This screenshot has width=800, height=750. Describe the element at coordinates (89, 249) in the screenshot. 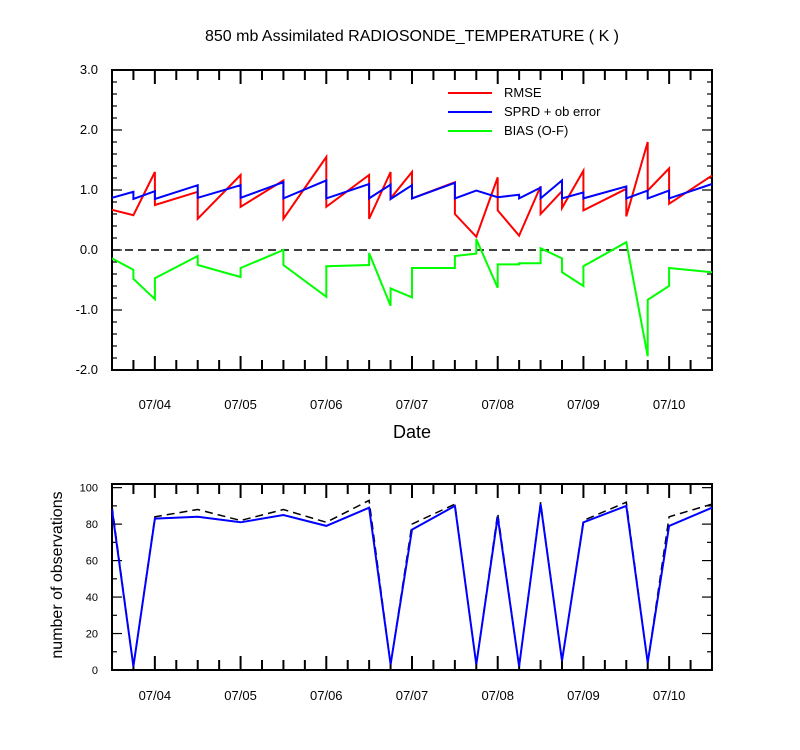

I see `y-tick-label: 0.0` at that location.